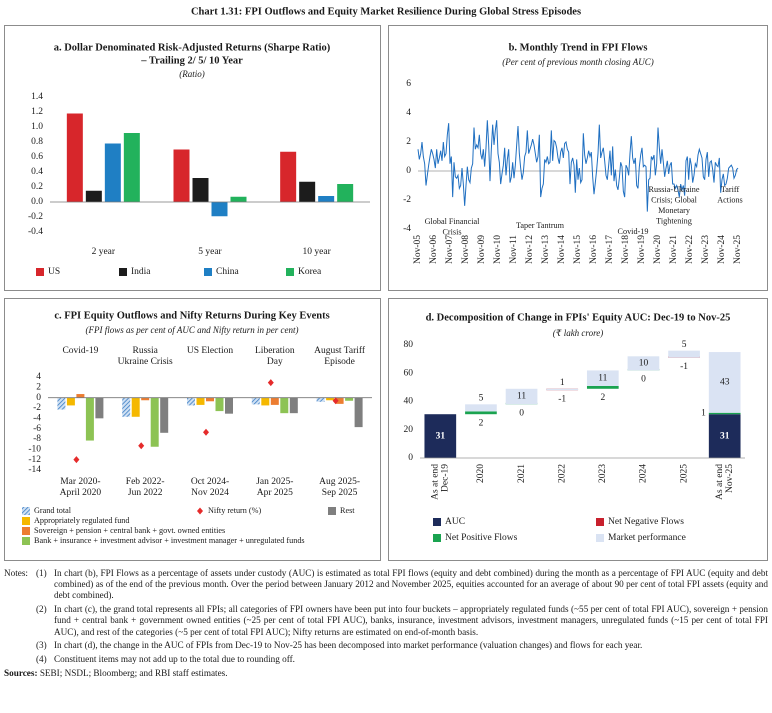 This screenshot has height=713, width=772. I want to click on notes-label: Notes:, so click(16, 573).